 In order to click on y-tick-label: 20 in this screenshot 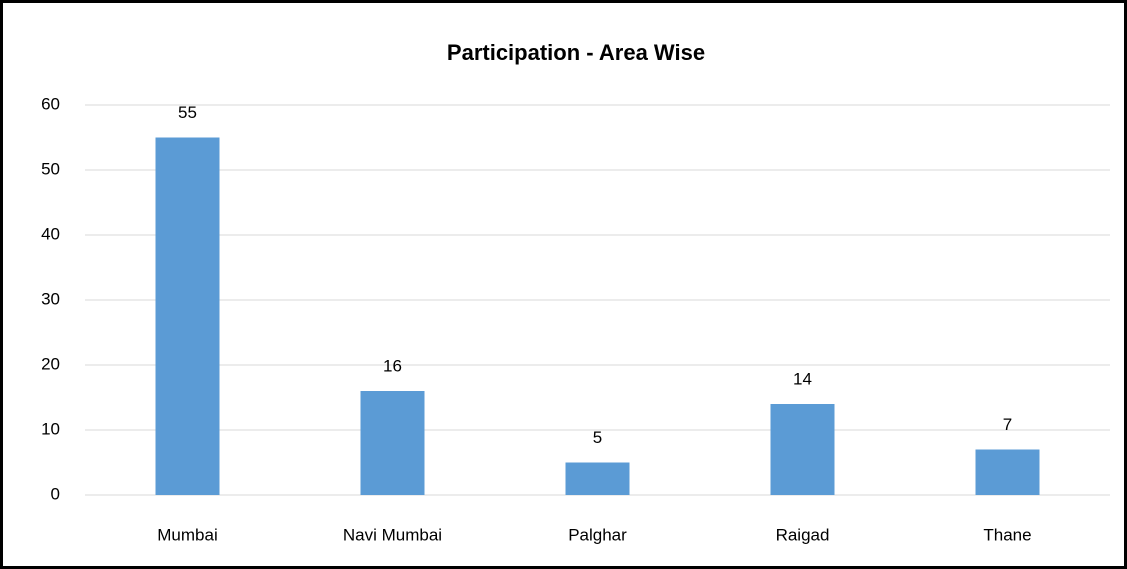, I will do `click(50, 363)`.